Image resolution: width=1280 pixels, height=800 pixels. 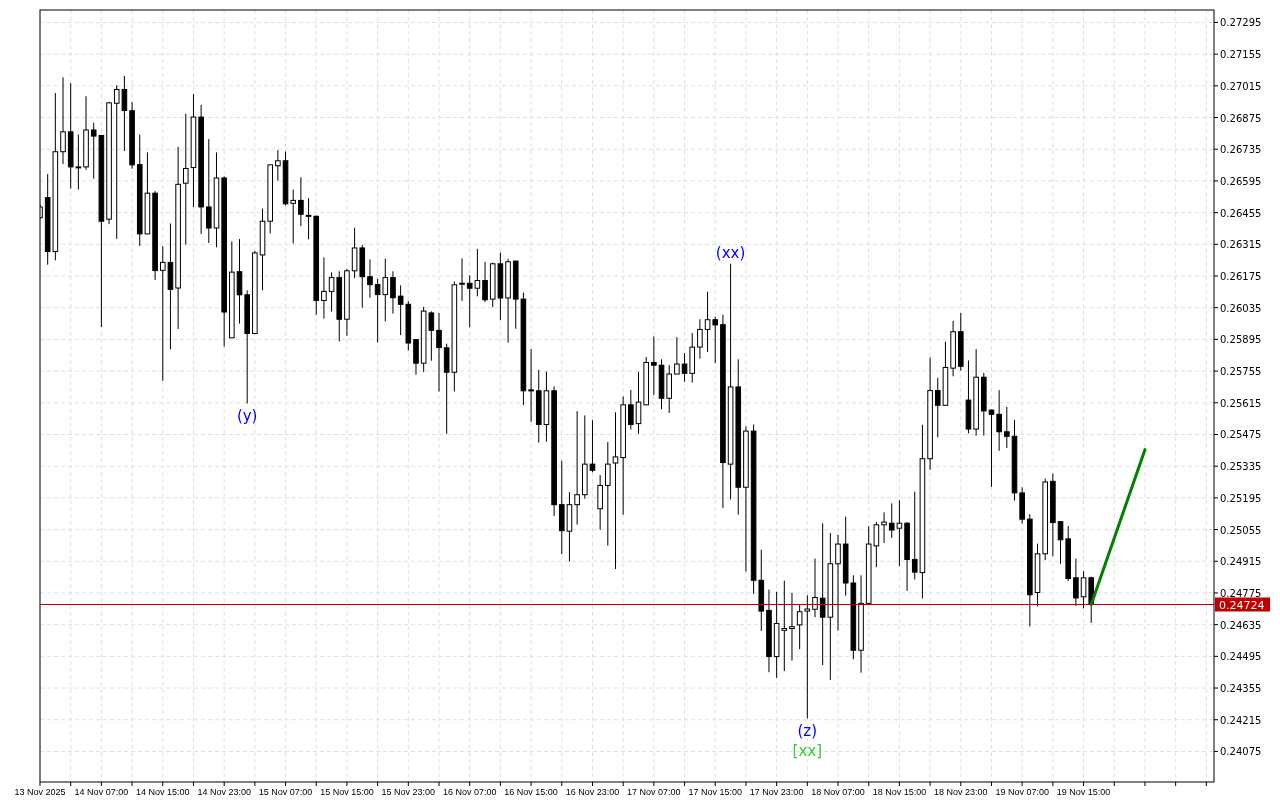 What do you see at coordinates (247, 416) in the screenshot?
I see `annotation: (y)` at bounding box center [247, 416].